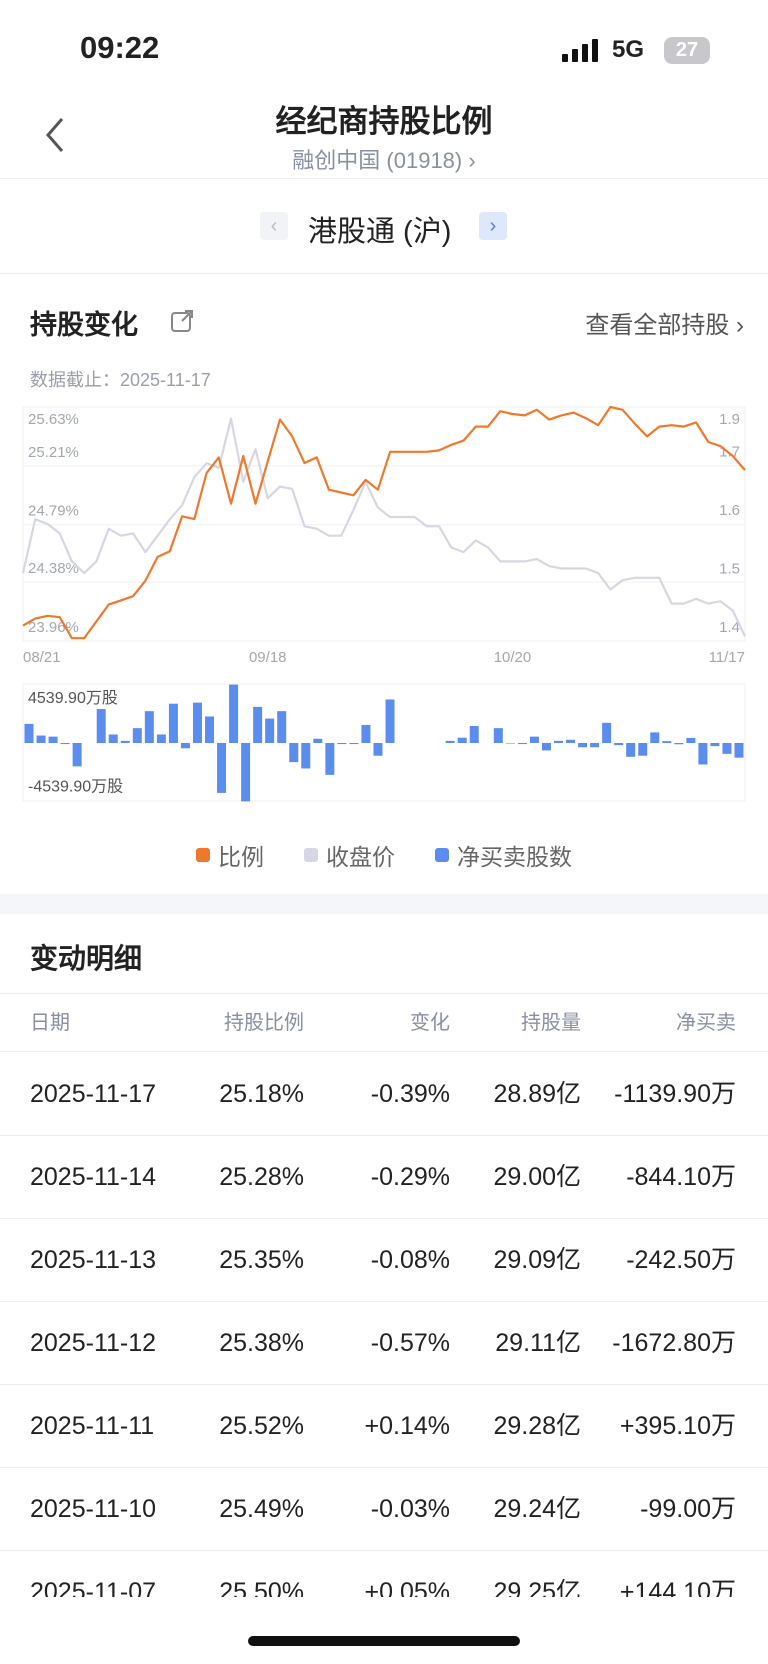  Describe the element at coordinates (261, 1587) in the screenshot. I see `table-cell: 25.50%` at that location.